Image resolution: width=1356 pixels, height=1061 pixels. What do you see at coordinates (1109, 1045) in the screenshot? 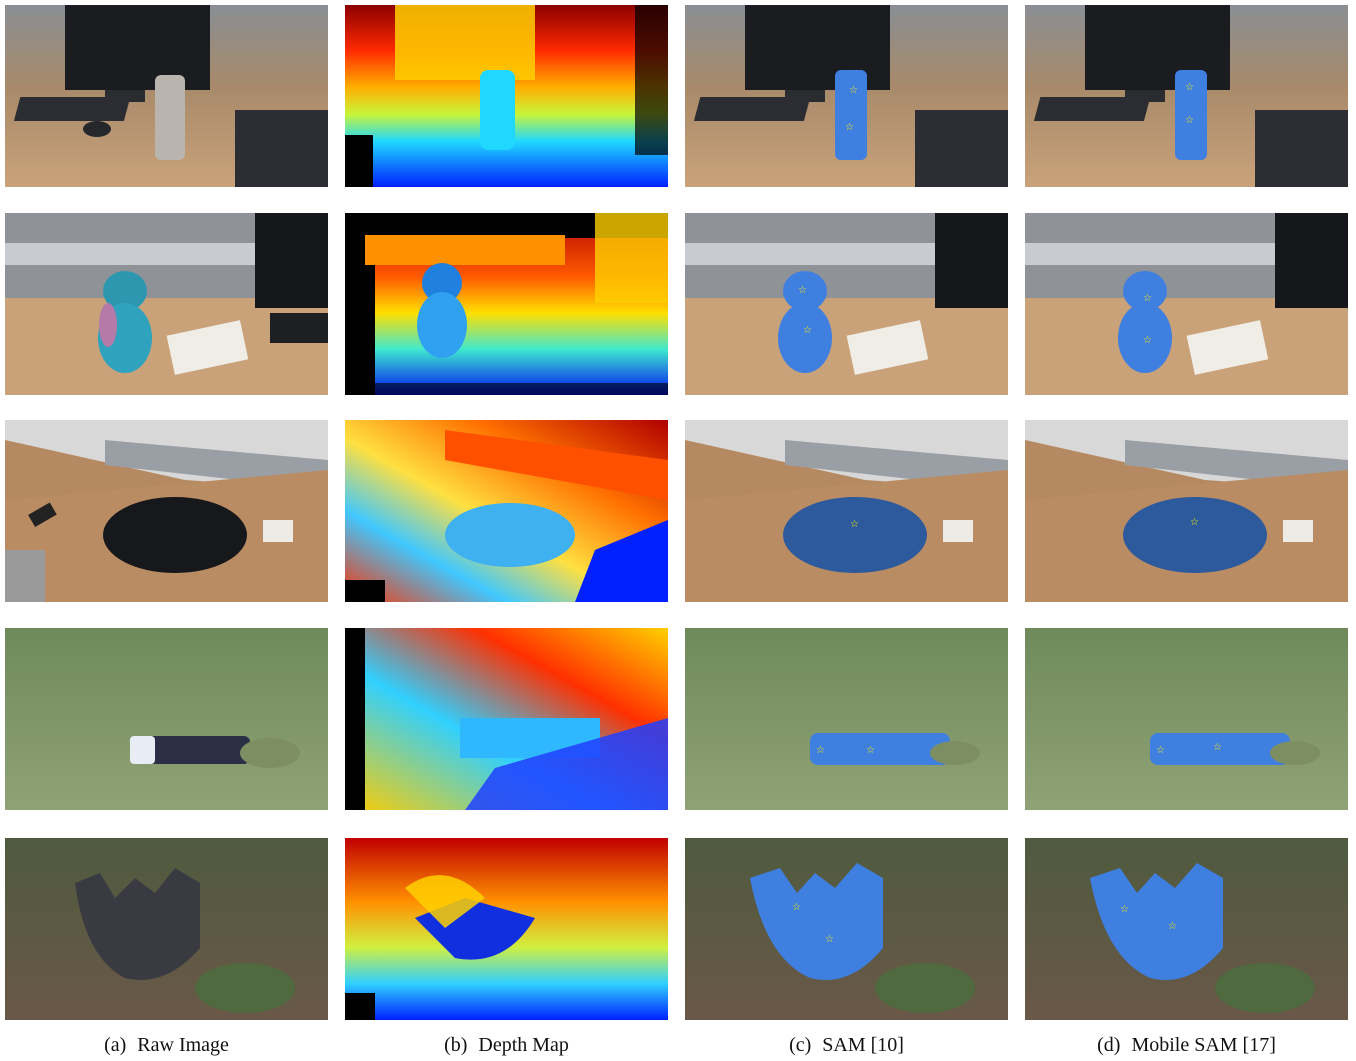
I see `caption-tag: (d)` at bounding box center [1109, 1045].